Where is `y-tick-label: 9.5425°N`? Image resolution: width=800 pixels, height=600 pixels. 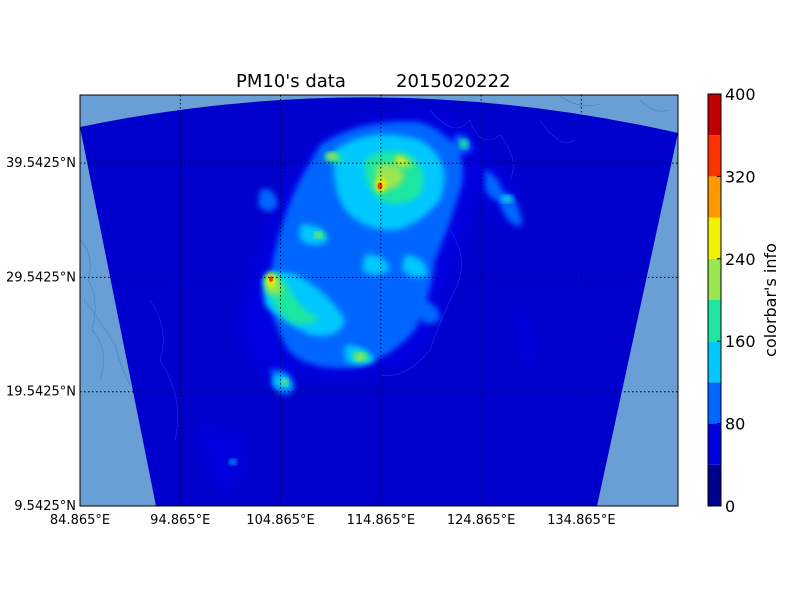
y-tick-label: 9.5425°N is located at coordinates (45, 506).